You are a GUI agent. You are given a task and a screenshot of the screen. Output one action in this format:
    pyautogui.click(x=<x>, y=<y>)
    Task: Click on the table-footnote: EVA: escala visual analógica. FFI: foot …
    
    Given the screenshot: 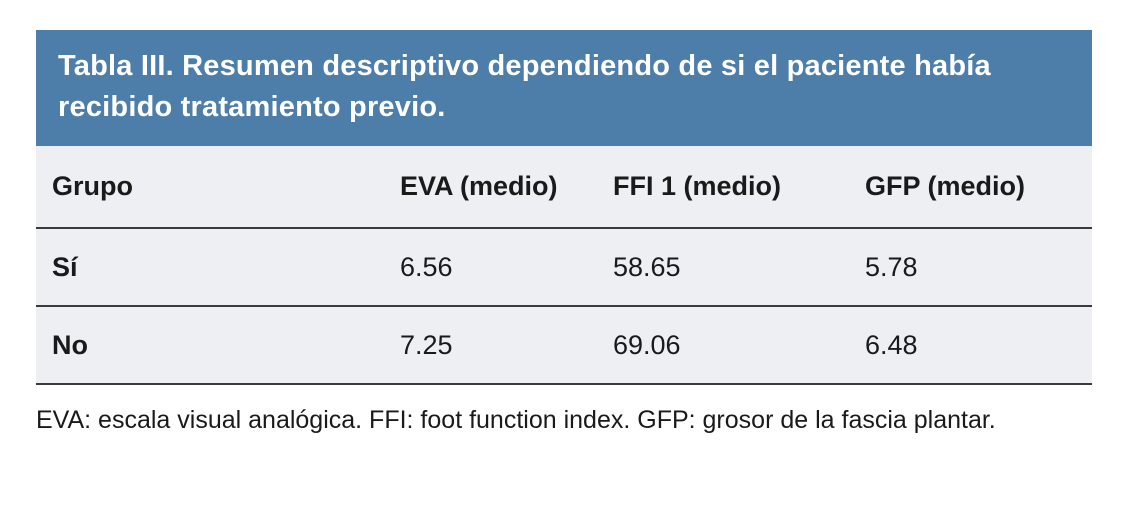 What is the action you would take?
    pyautogui.click(x=516, y=420)
    